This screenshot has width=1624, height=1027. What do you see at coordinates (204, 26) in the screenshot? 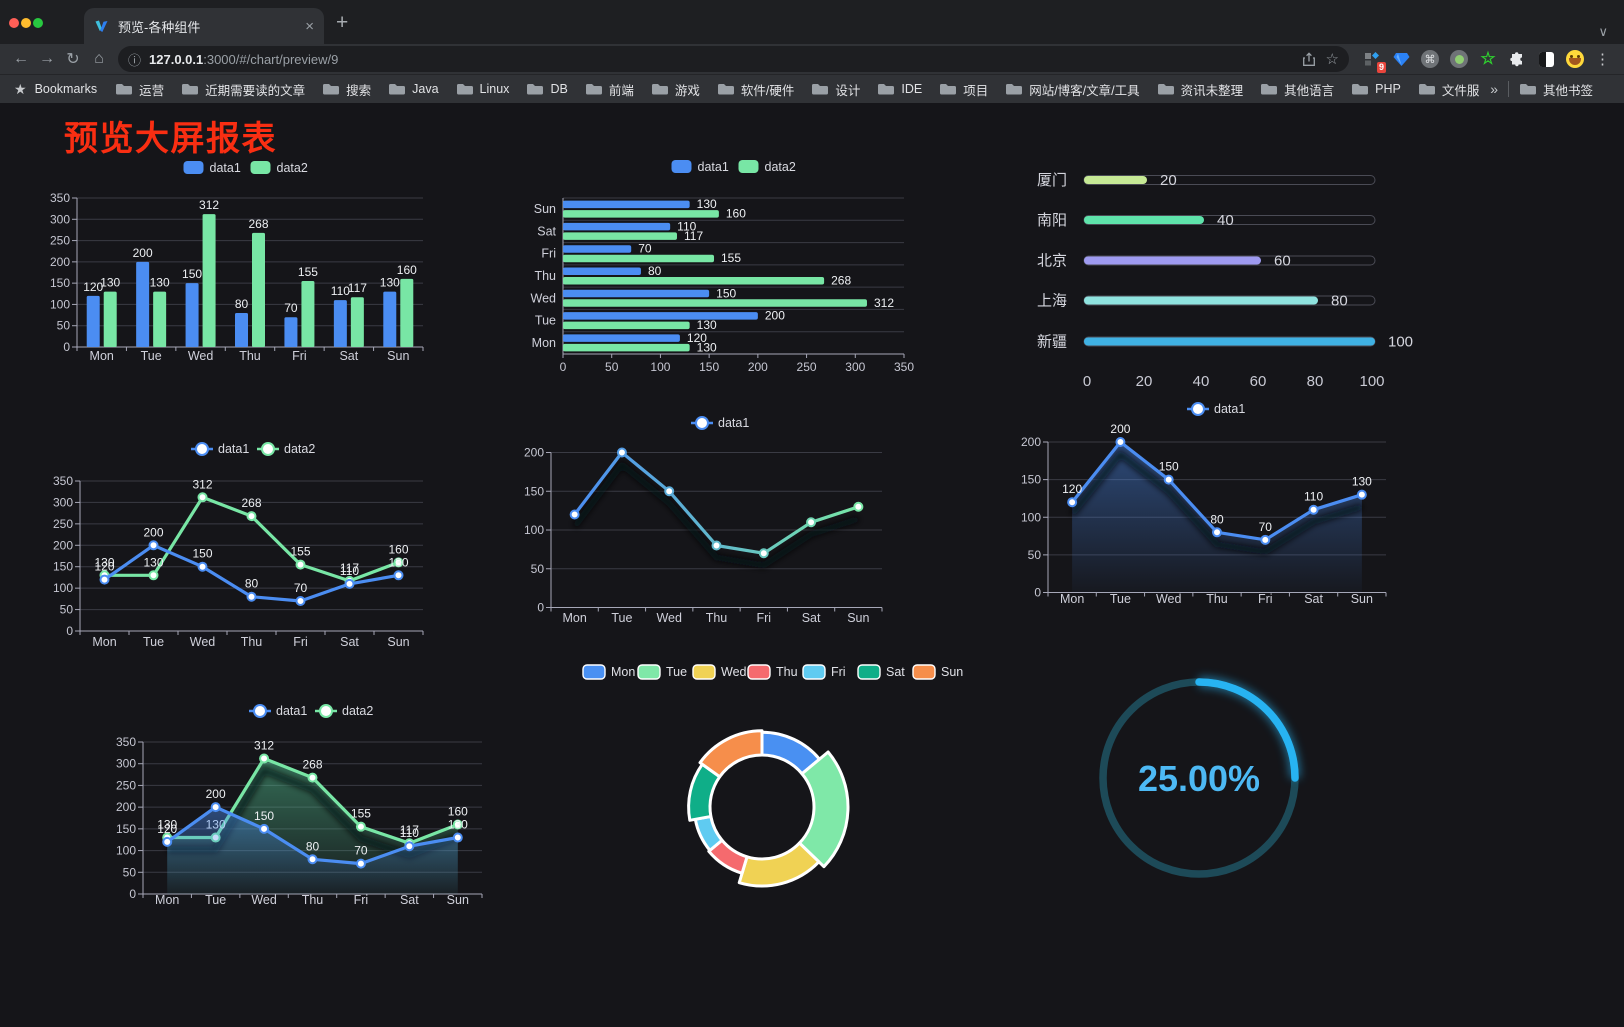
I see `browser-tab: 预览-各种组件 ×` at bounding box center [204, 26].